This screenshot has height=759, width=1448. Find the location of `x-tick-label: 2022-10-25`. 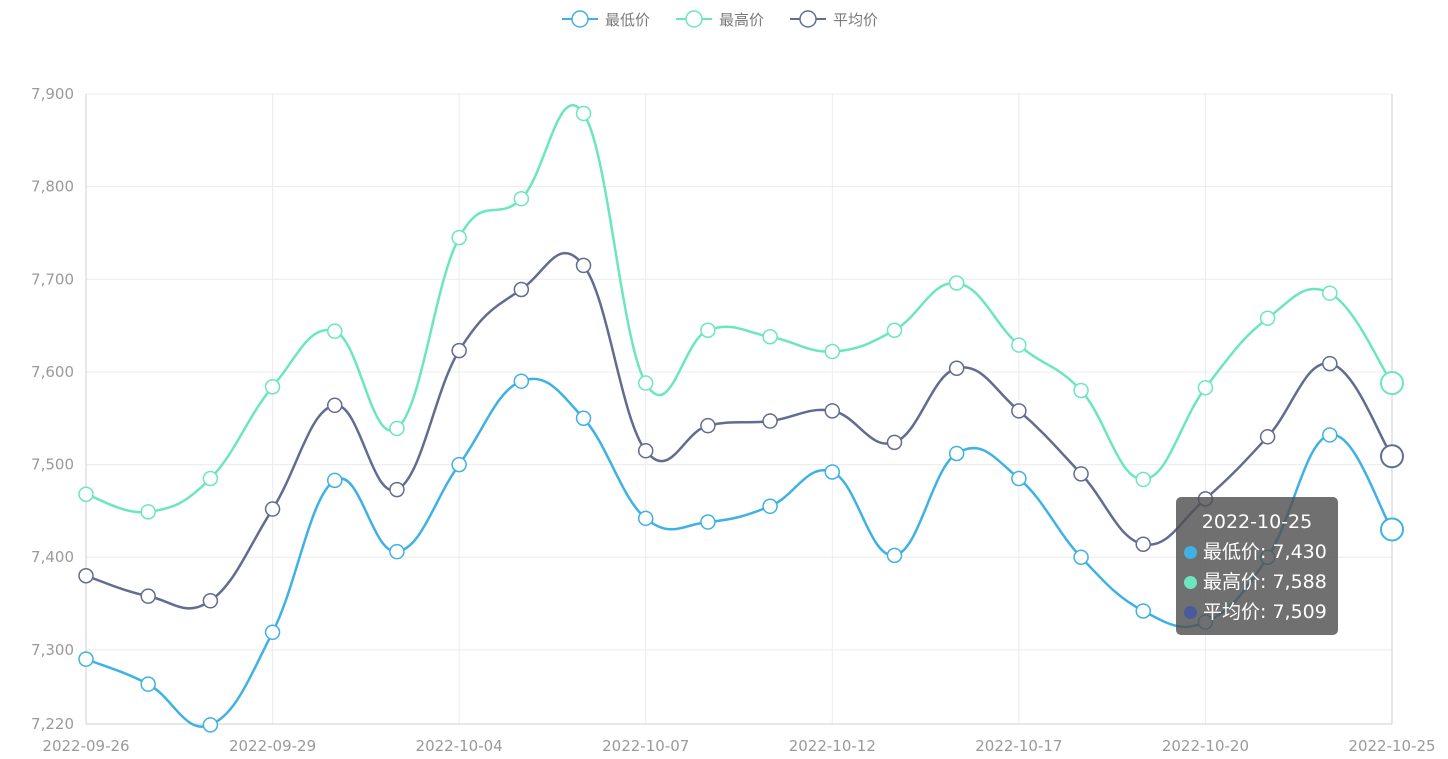

x-tick-label: 2022-10-25 is located at coordinates (1391, 746).